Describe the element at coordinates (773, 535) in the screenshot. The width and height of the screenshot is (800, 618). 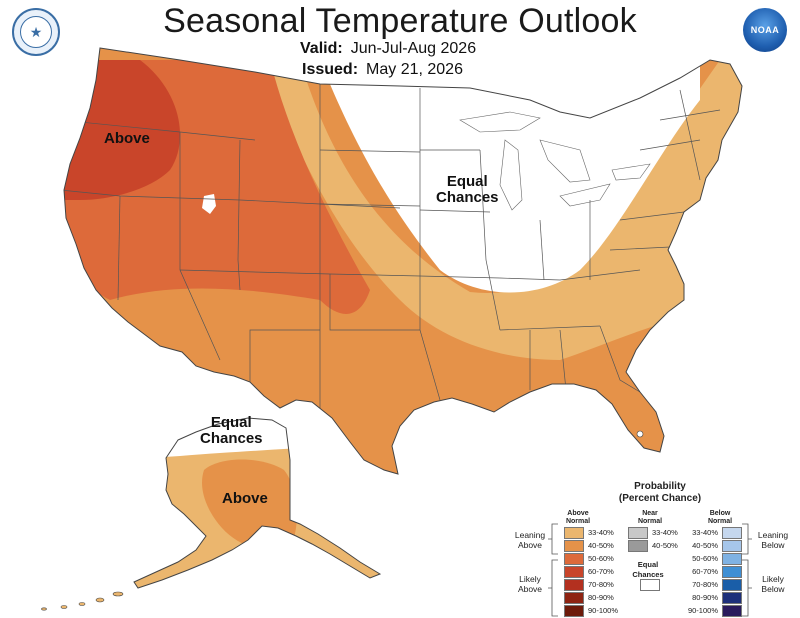
I see `legend-leaning-below-line1: Leaning` at that location.